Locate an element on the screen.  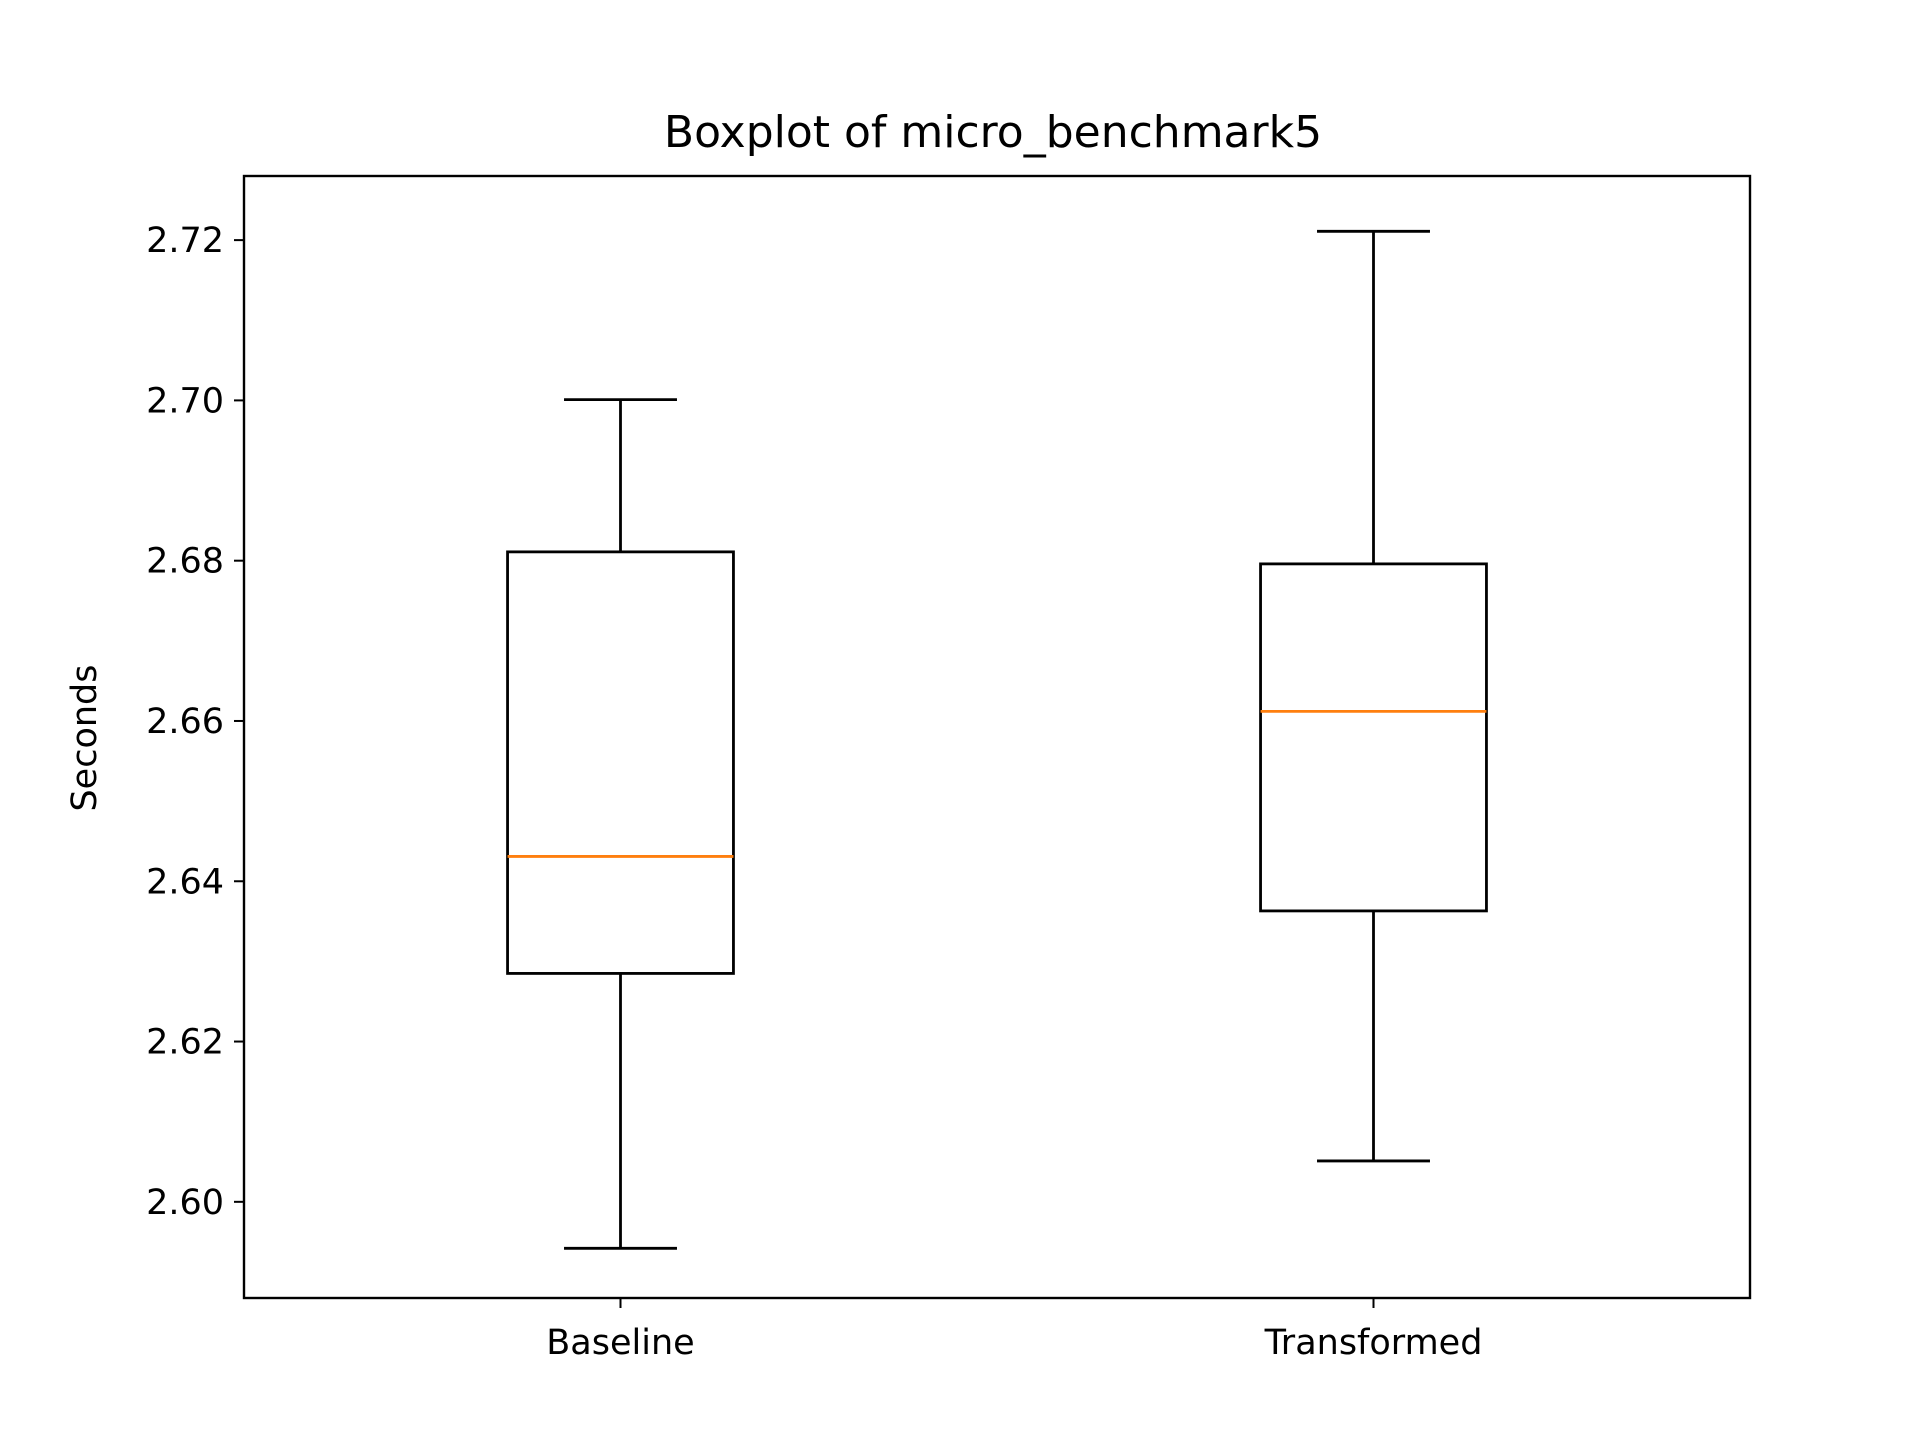
box-transformed is located at coordinates (1373, 696).